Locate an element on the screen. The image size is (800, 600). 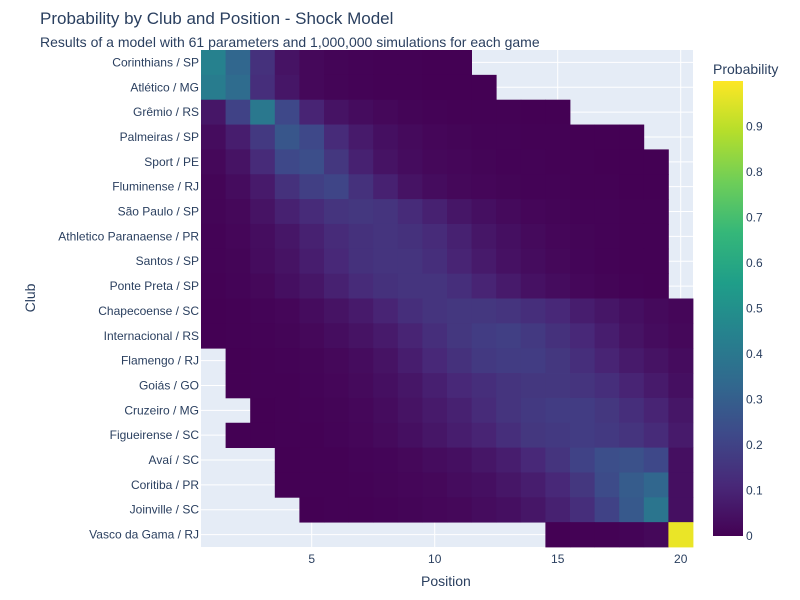
x-tick-label: 5 is located at coordinates (311, 559).